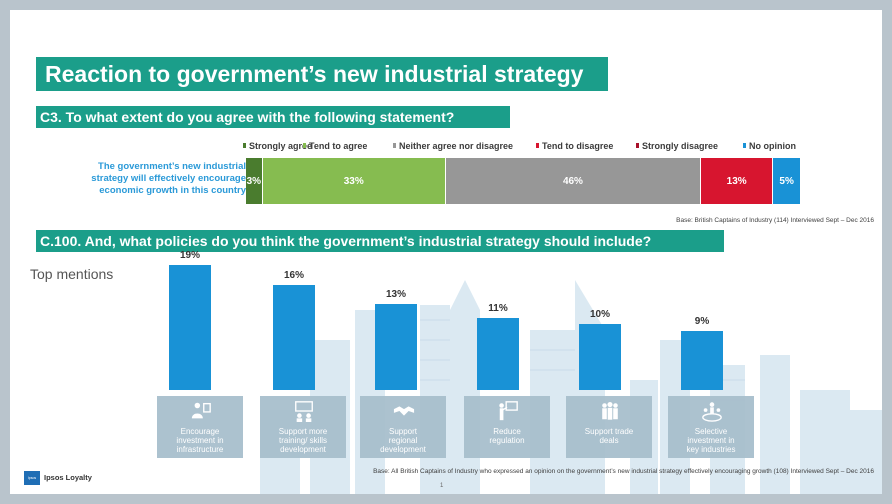 This screenshot has height=504, width=892. I want to click on legend-label: Neither agree nor disagree, so click(456, 146).